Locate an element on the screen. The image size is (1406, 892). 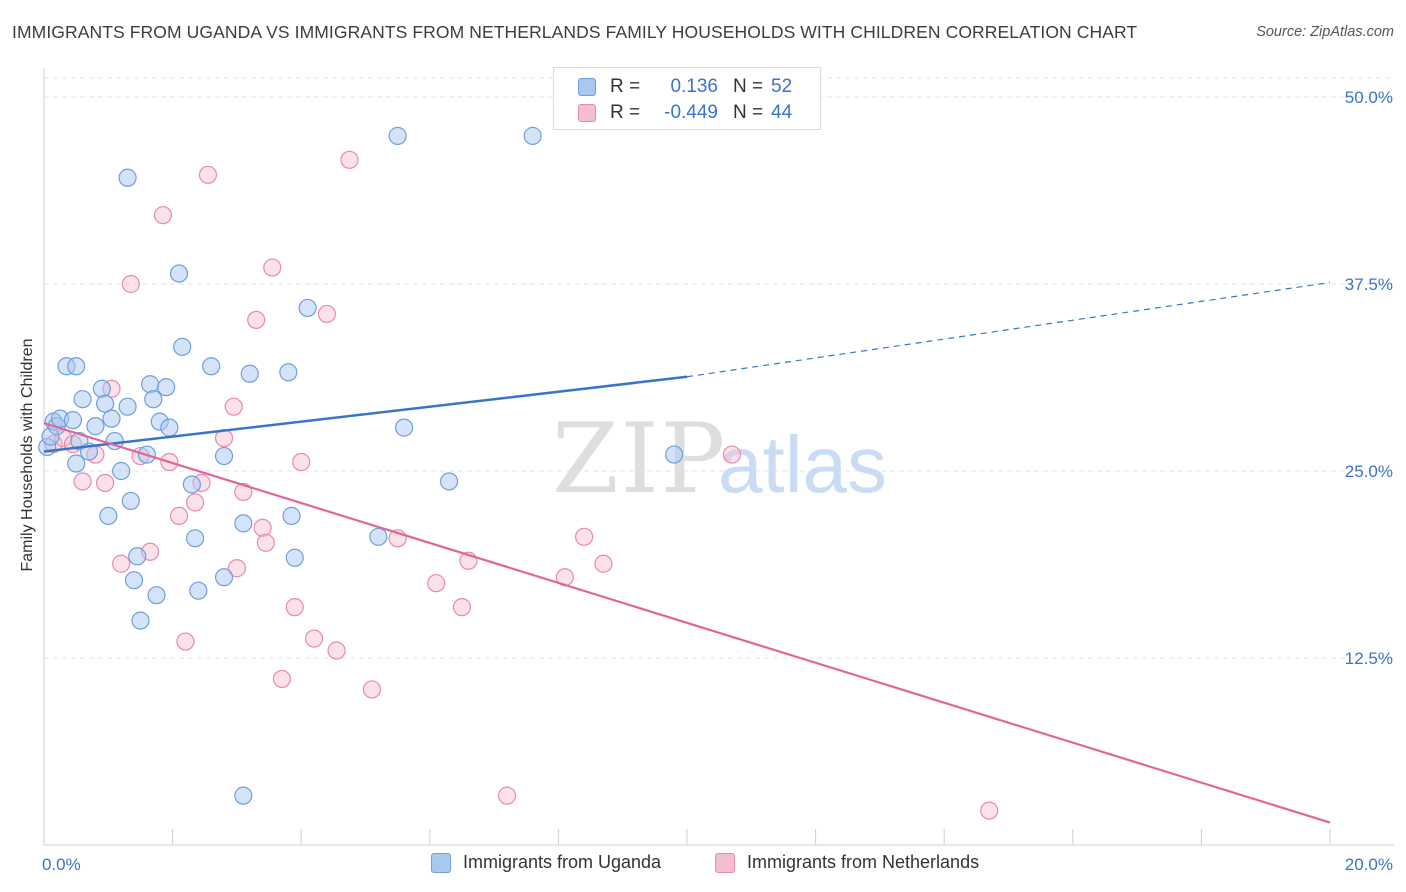
r-value: -0.449 is located at coordinates (691, 112).